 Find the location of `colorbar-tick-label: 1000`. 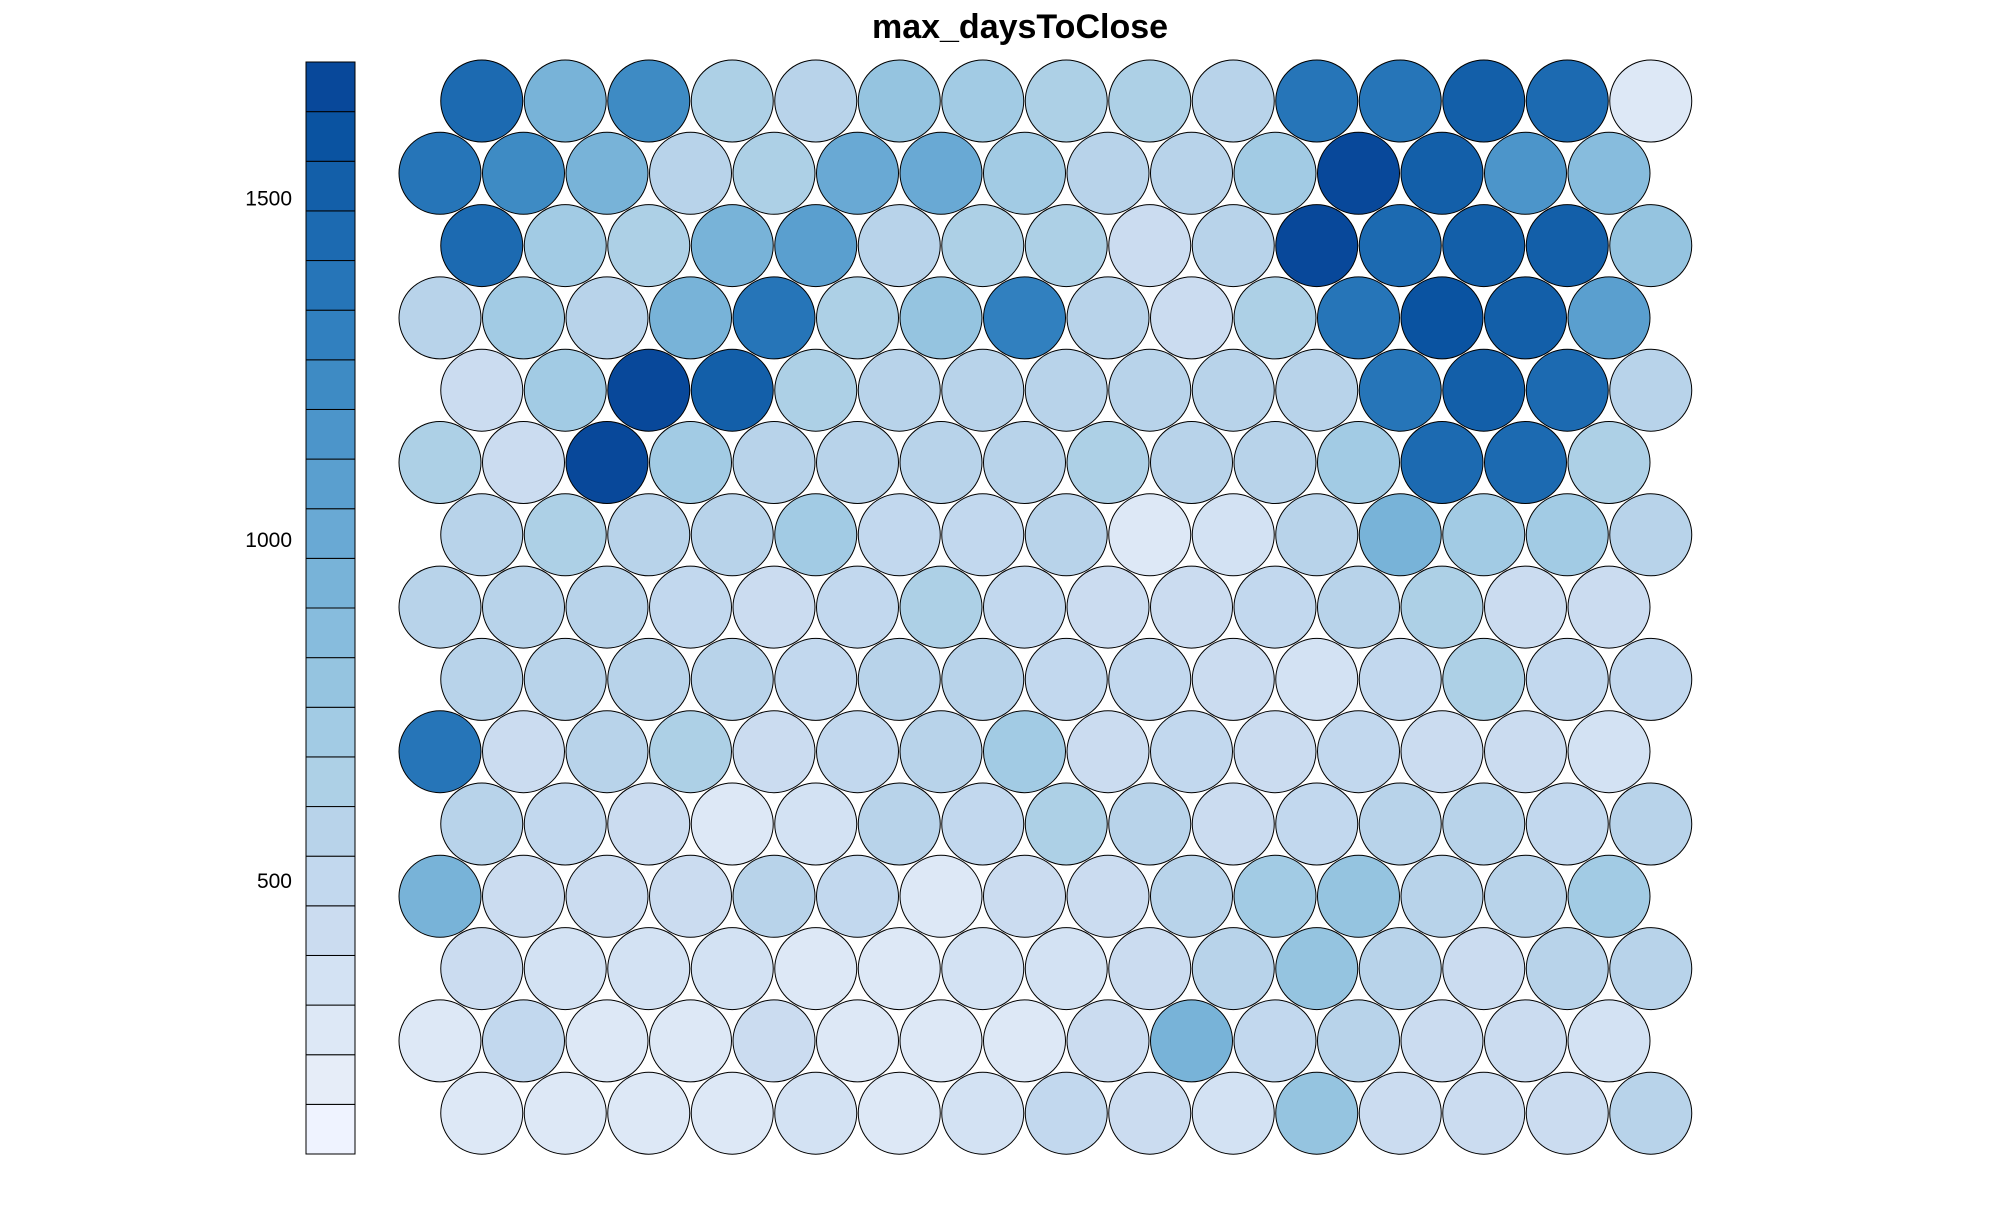

colorbar-tick-label: 1000 is located at coordinates (268, 540).